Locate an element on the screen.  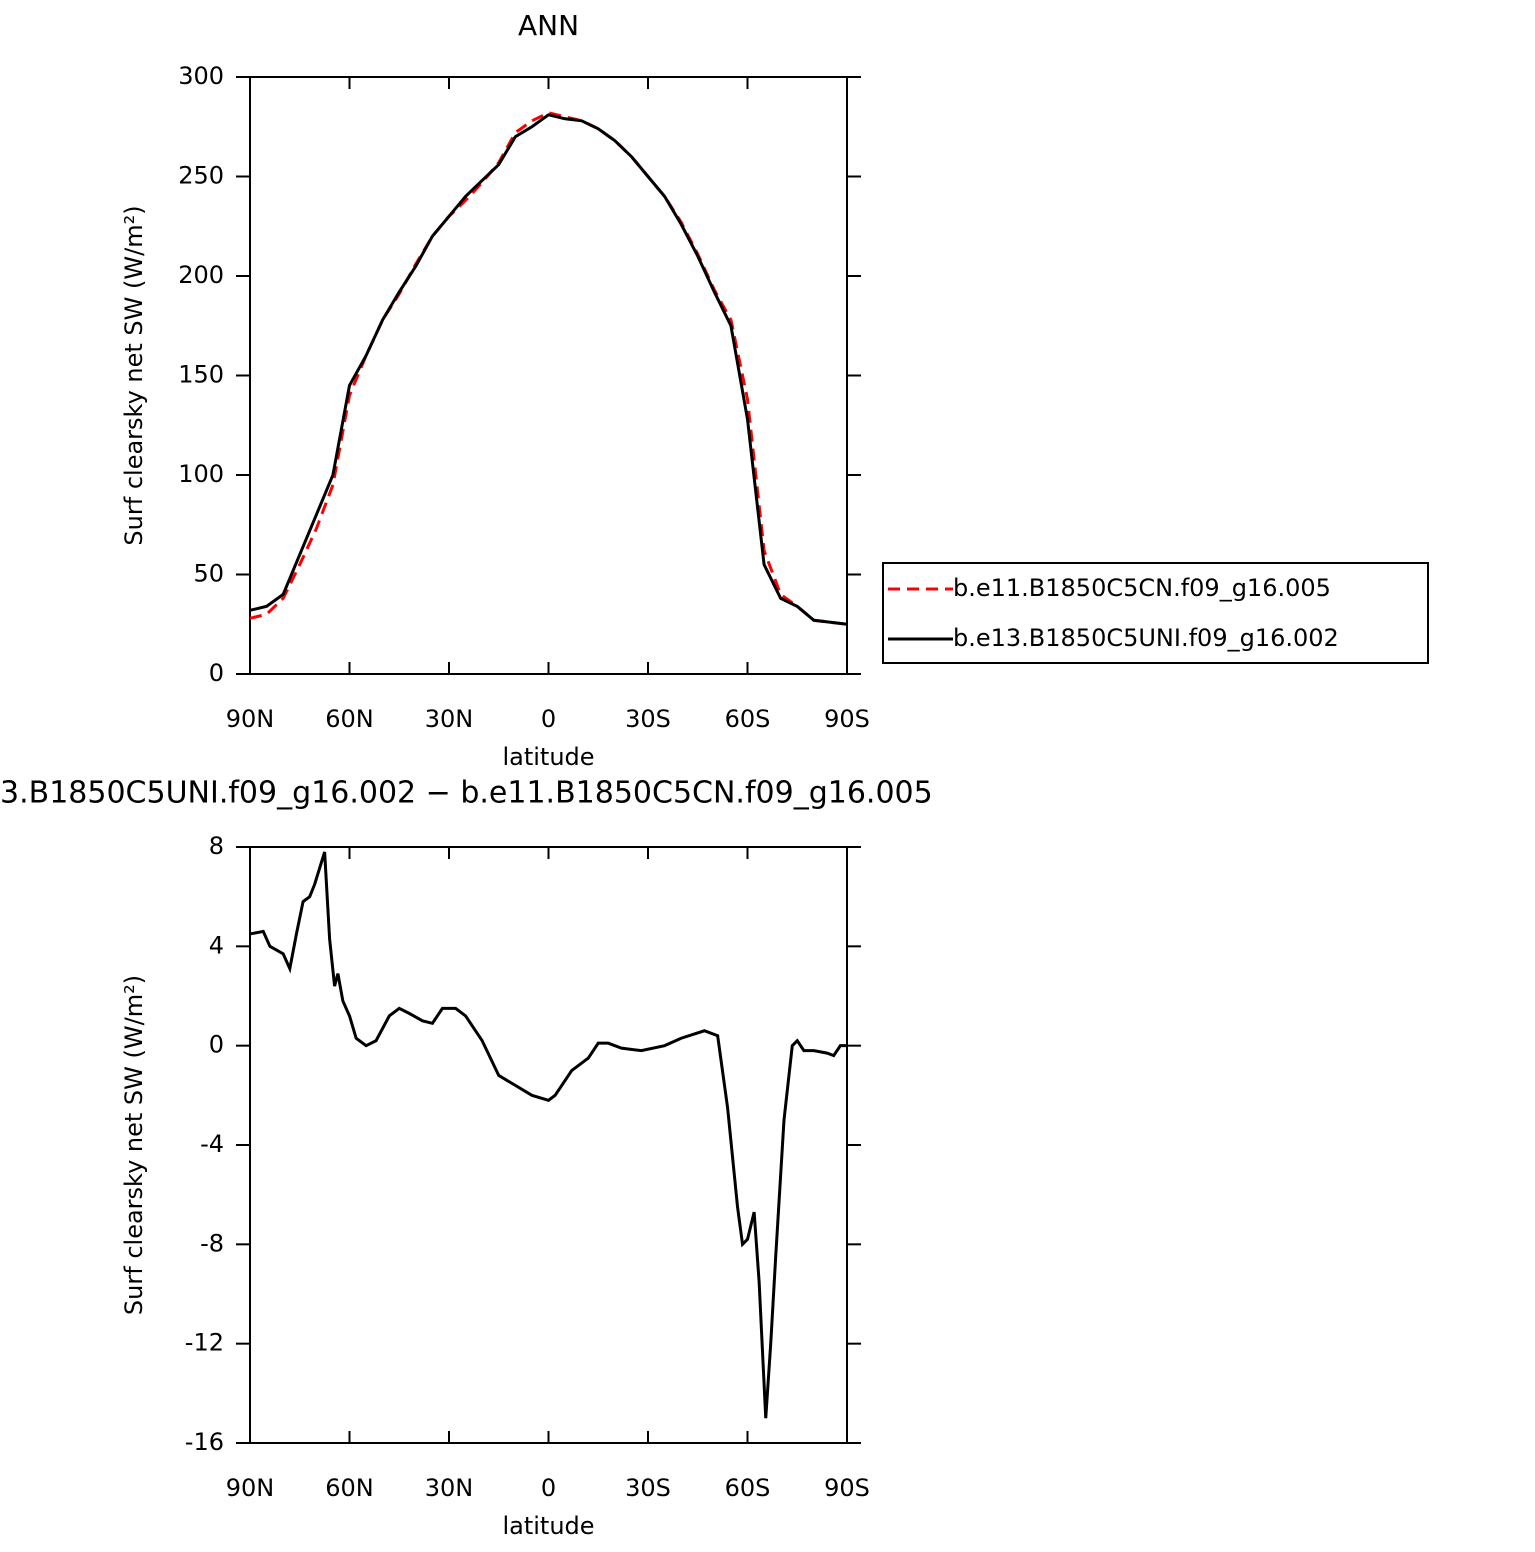
y-tick-label: -8 is located at coordinates (212, 1243).